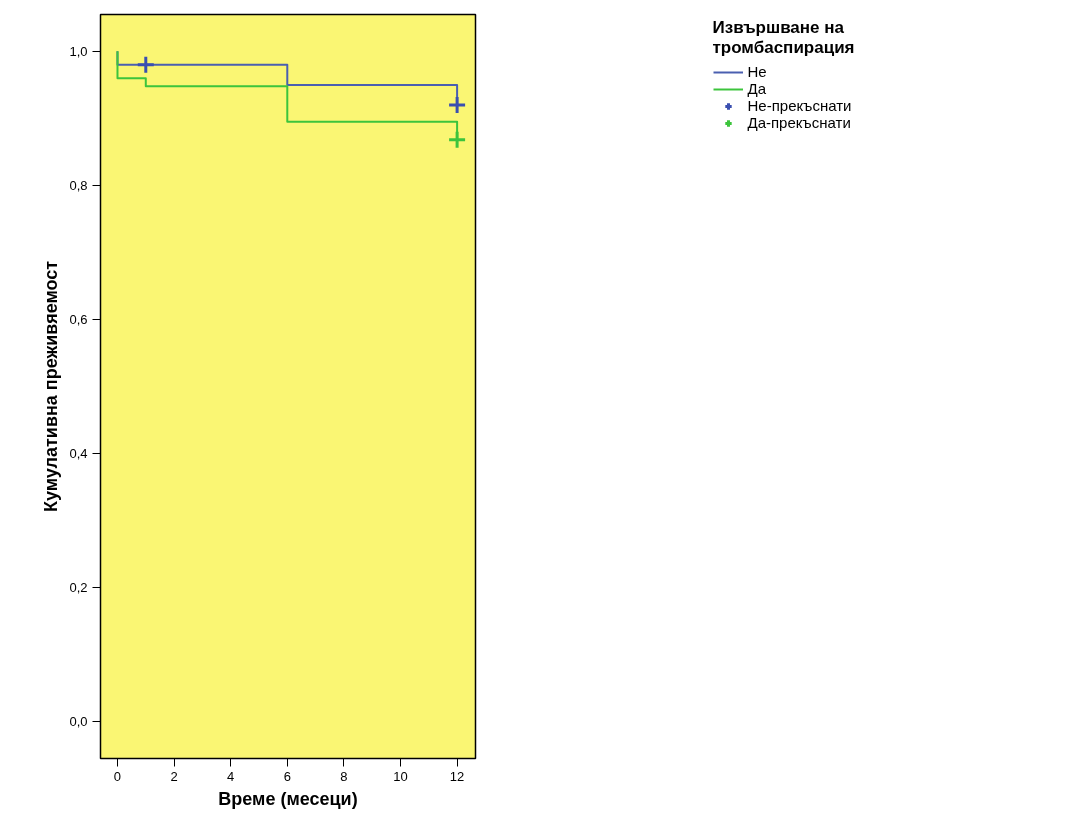  Describe the element at coordinates (757, 71) in the screenshot. I see `legend-label: Не` at that location.